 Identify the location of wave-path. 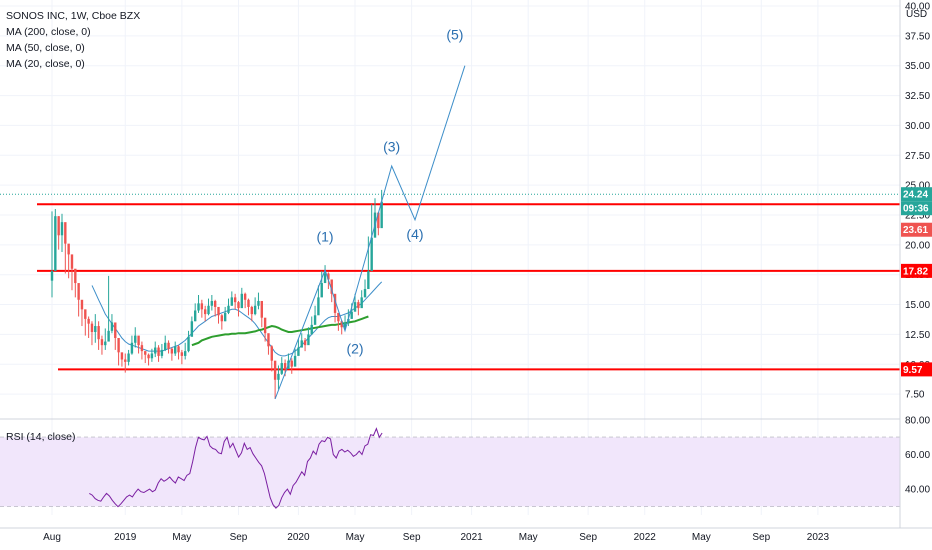
(370, 232).